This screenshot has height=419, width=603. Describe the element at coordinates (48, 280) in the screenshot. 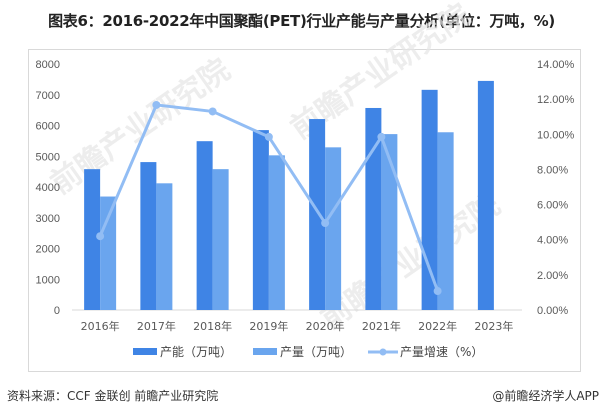

I see `left-axis-tick: 1000` at that location.